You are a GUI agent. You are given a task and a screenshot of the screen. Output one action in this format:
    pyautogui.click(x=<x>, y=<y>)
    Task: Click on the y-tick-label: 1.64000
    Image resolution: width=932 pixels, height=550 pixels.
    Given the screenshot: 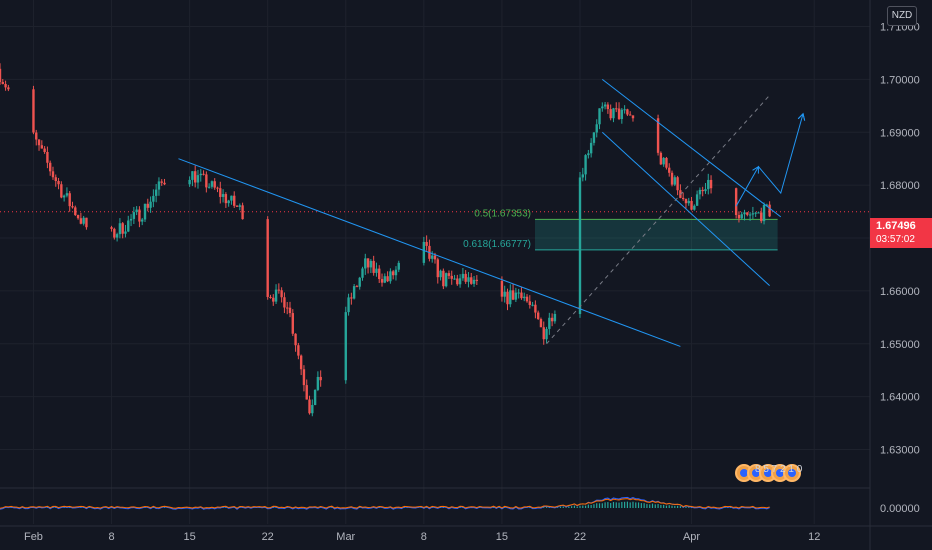 What is the action you would take?
    pyautogui.click(x=900, y=398)
    